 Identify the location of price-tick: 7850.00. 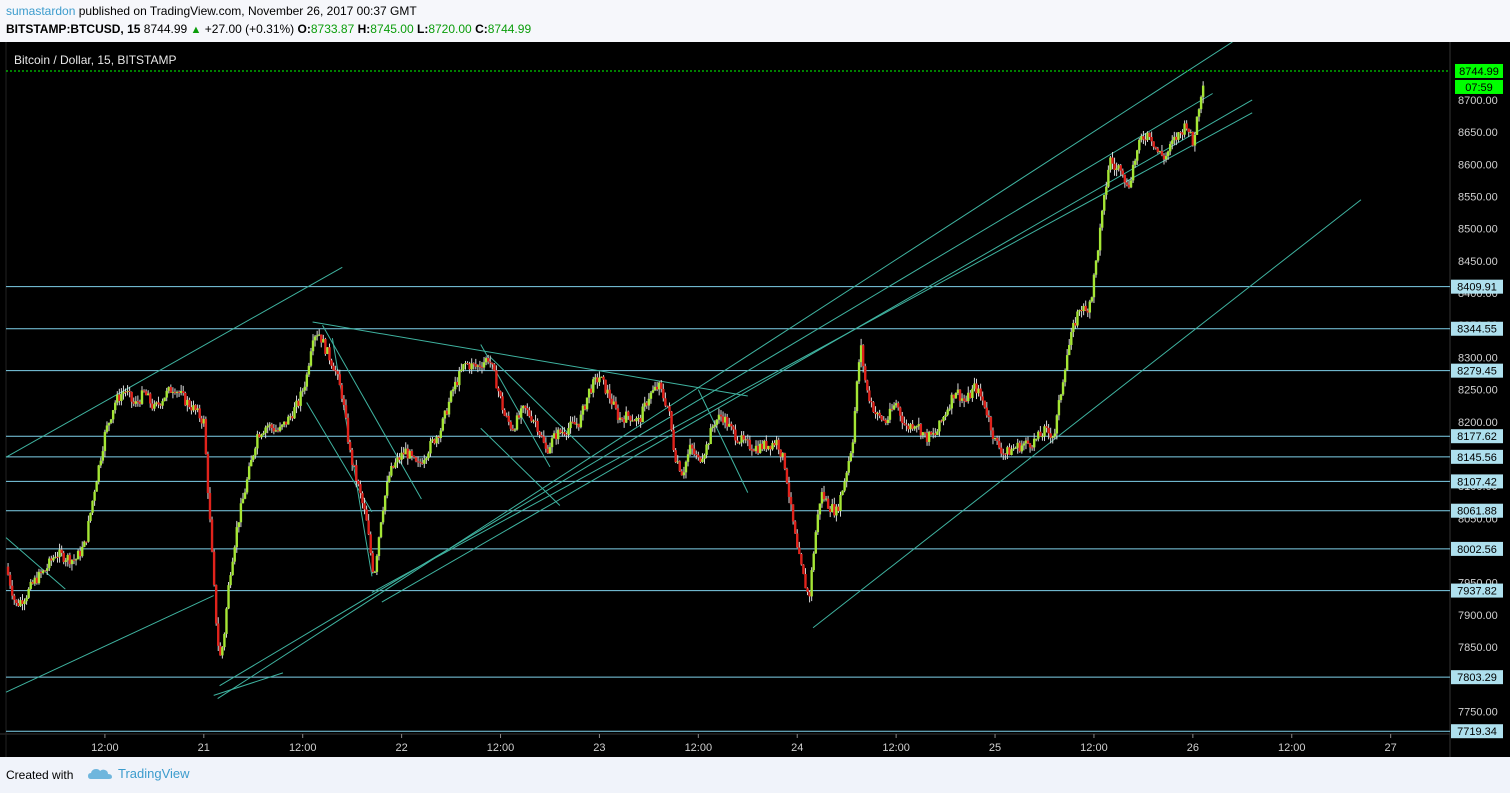
(1478, 648).